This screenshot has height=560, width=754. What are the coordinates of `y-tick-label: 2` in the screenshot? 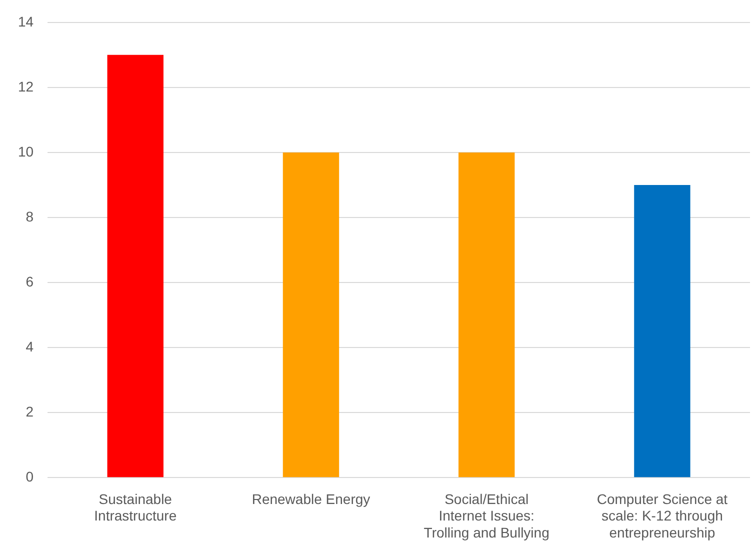 It's located at (30, 411).